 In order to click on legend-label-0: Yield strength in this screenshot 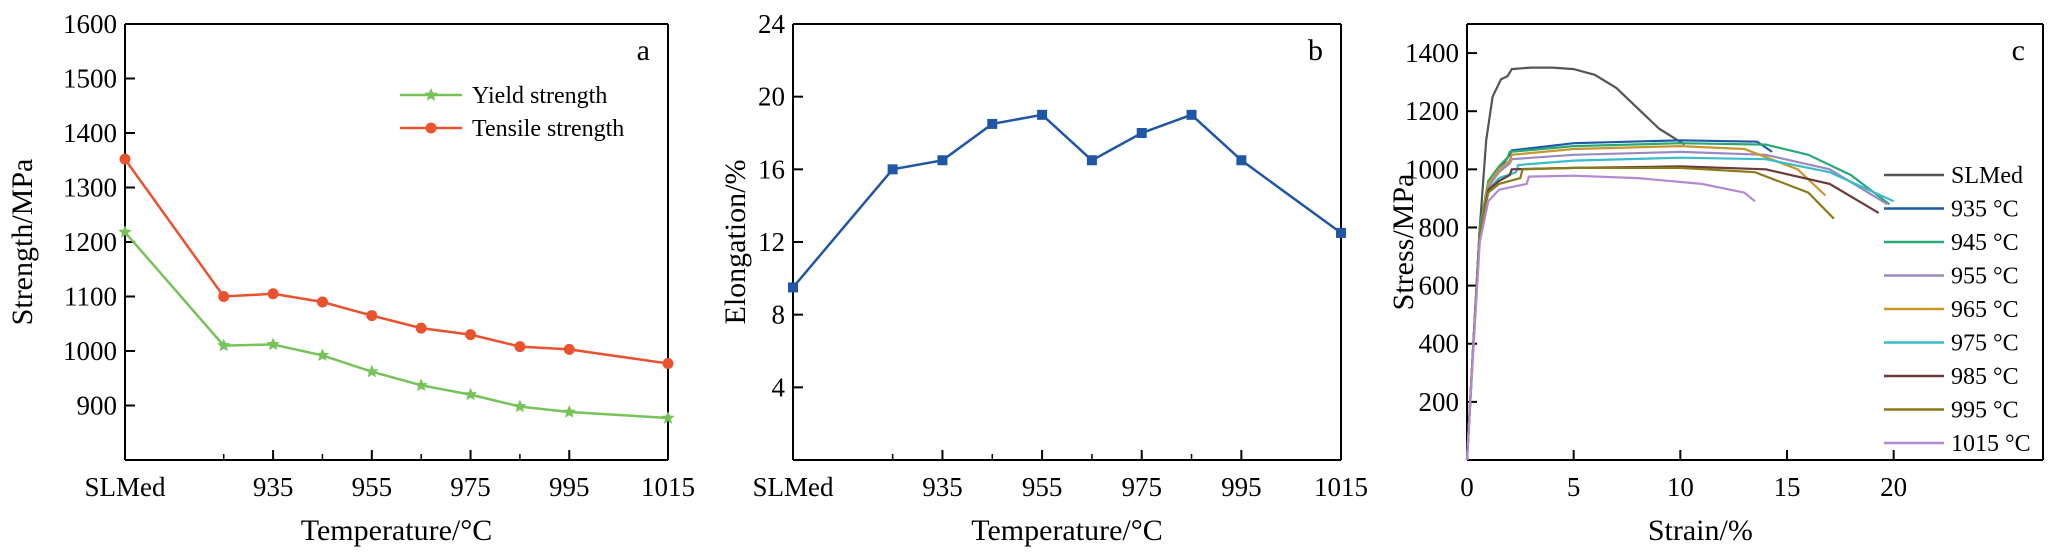, I will do `click(539, 96)`.